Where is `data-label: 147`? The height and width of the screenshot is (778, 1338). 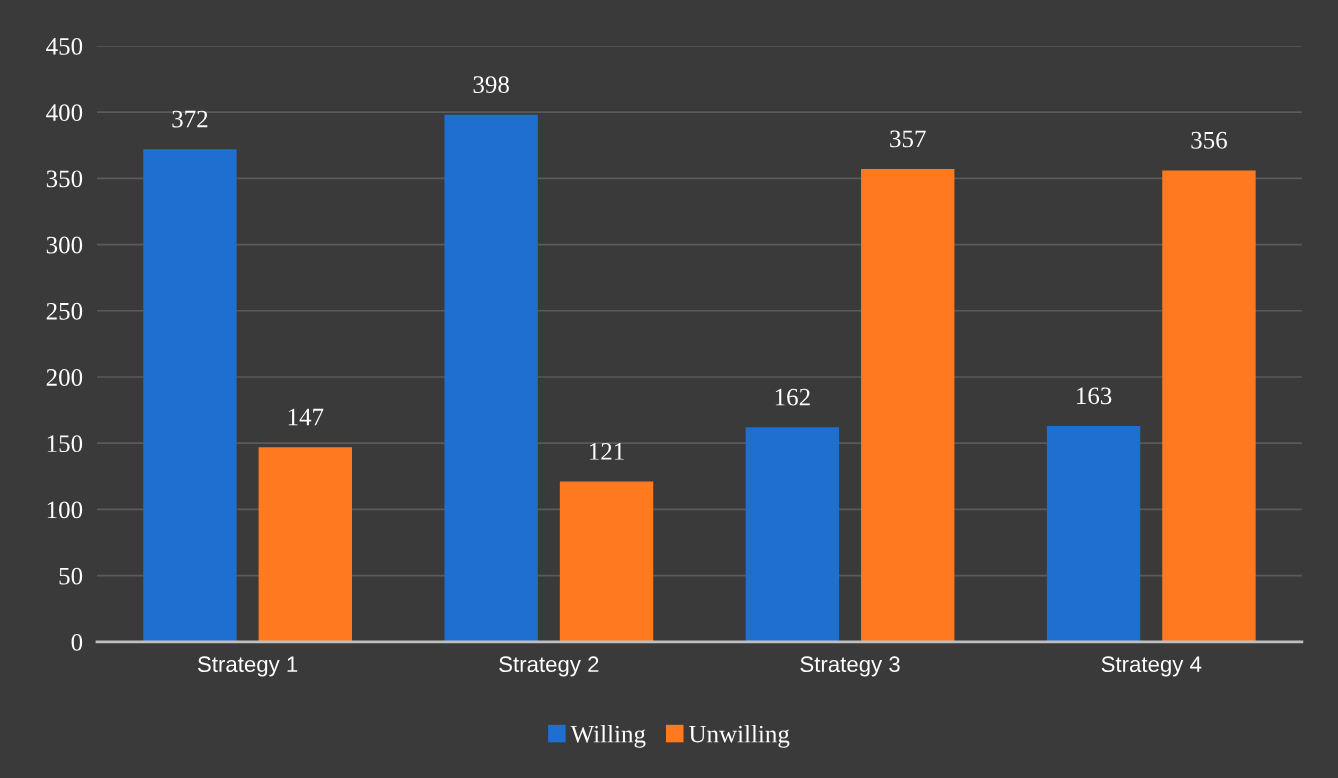 data-label: 147 is located at coordinates (306, 417).